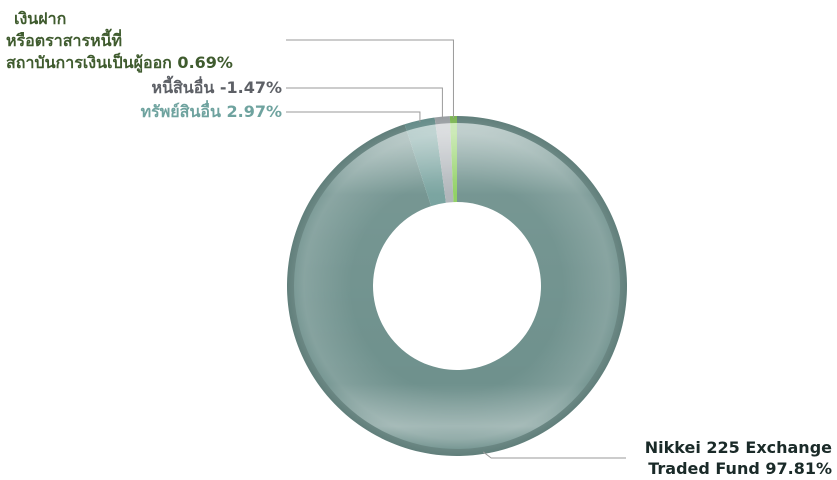  Describe the element at coordinates (119, 62) in the screenshot. I see `slice-label-line: สถาบันการเงินเป็นผู้ออก 0.69%` at that location.